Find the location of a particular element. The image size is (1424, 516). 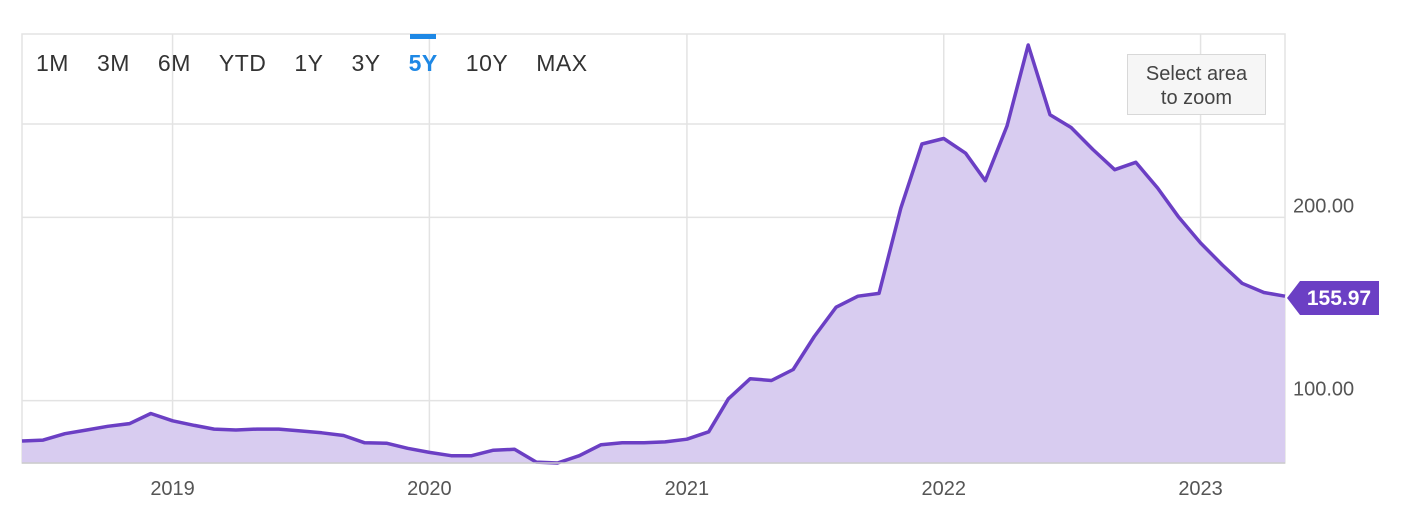

range-button-3y: 3Y is located at coordinates (366, 63).